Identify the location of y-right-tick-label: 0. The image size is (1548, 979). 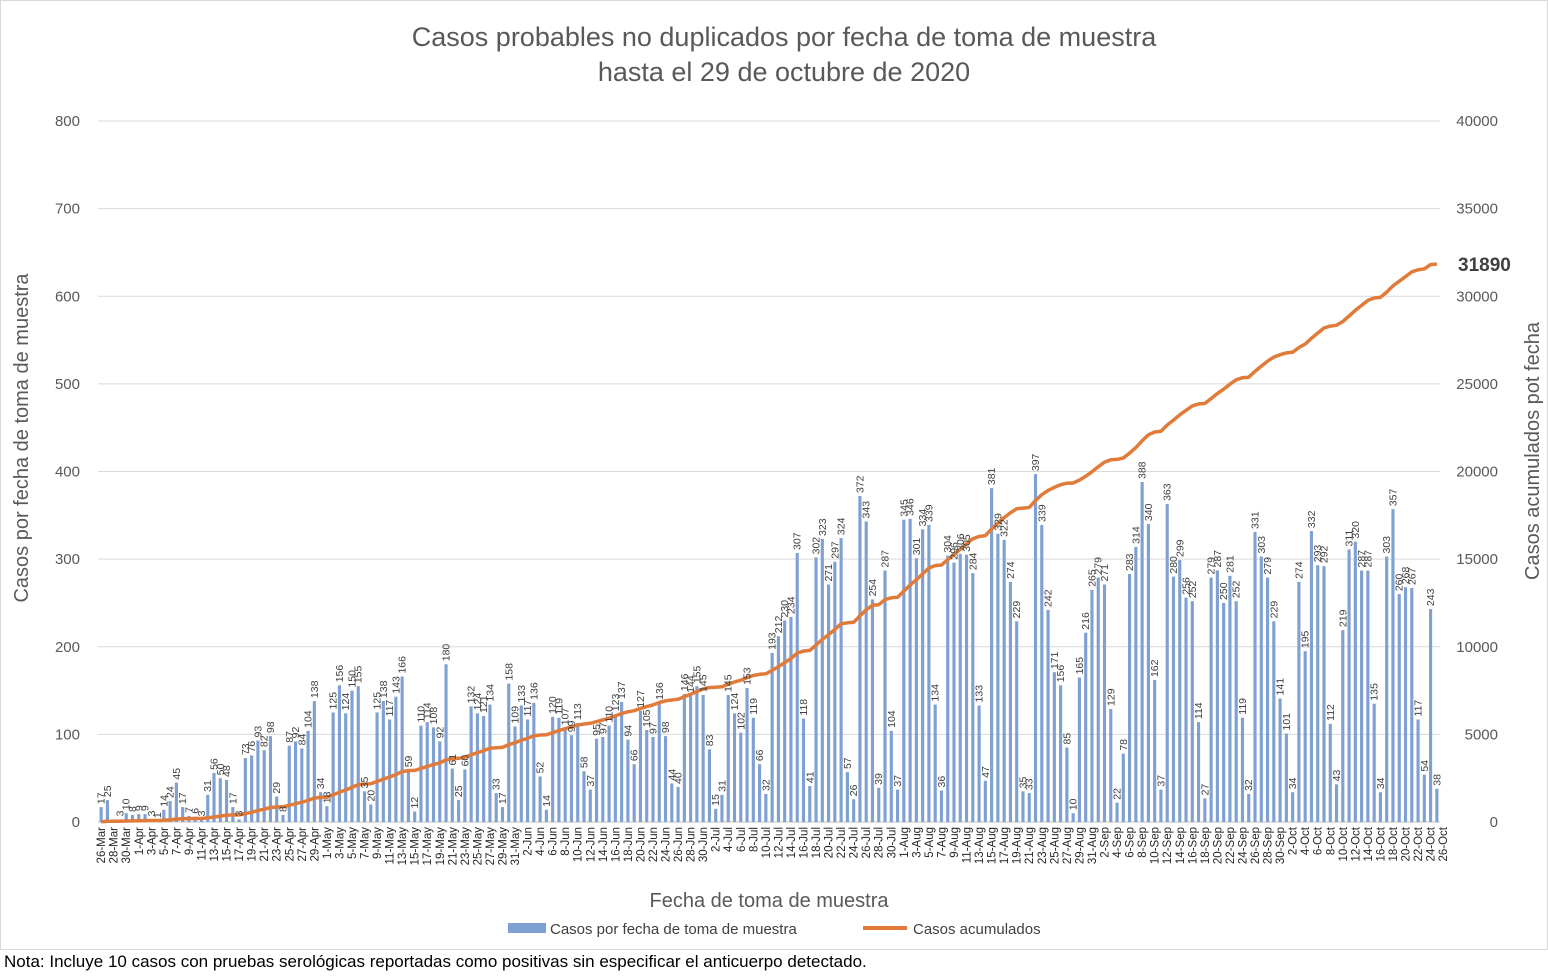
(1494, 822).